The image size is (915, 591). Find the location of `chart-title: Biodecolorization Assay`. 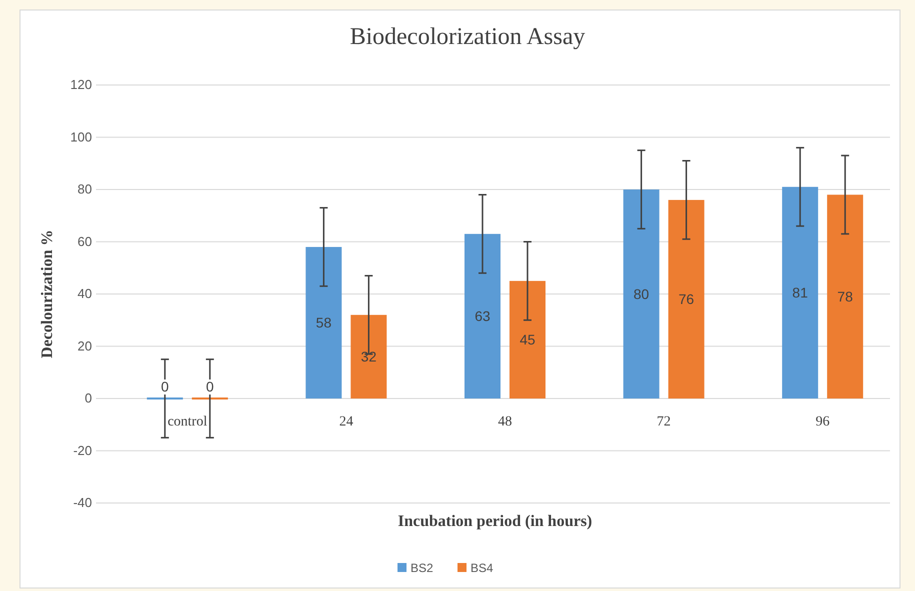

chart-title: Biodecolorization Assay is located at coordinates (468, 37).